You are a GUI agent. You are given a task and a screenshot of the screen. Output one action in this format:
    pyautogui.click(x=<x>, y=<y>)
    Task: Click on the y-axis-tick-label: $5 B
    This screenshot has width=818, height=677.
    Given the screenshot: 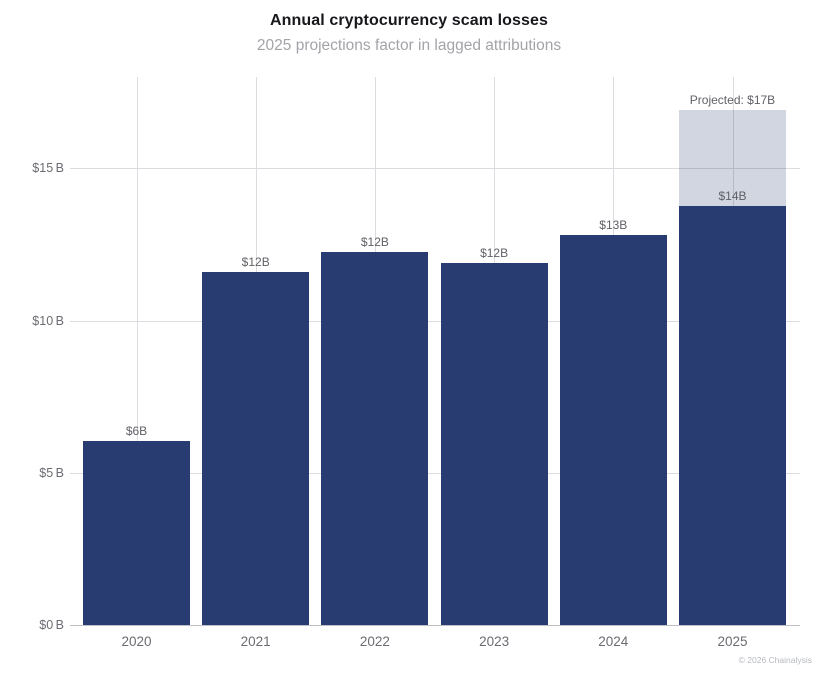 What is the action you would take?
    pyautogui.click(x=51, y=472)
    